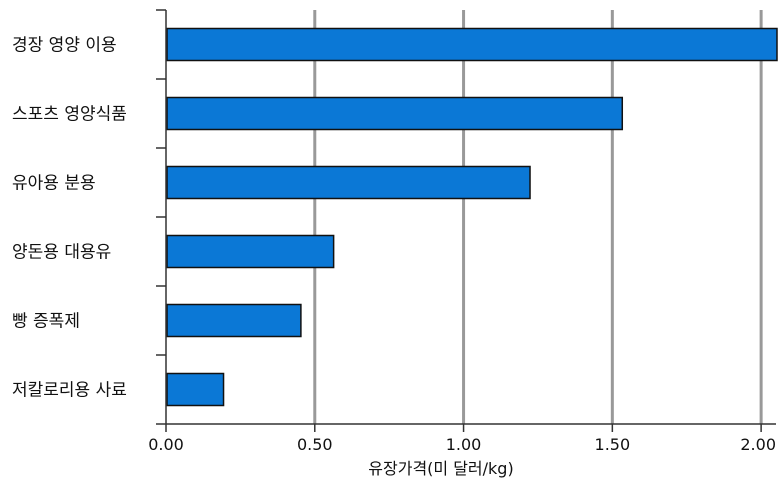 The image size is (780, 482). What do you see at coordinates (464, 444) in the screenshot?
I see `x-tick-label-2: 1.00` at bounding box center [464, 444].